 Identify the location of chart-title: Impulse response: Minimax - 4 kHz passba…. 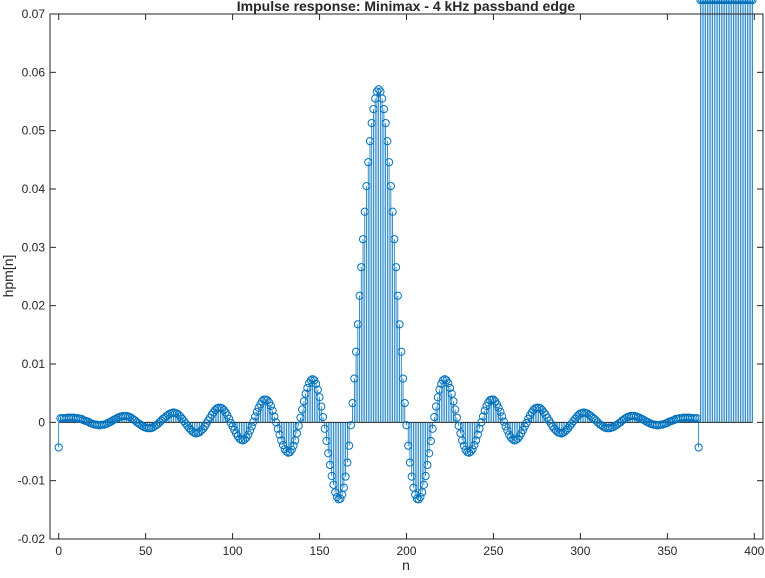
(406, 7).